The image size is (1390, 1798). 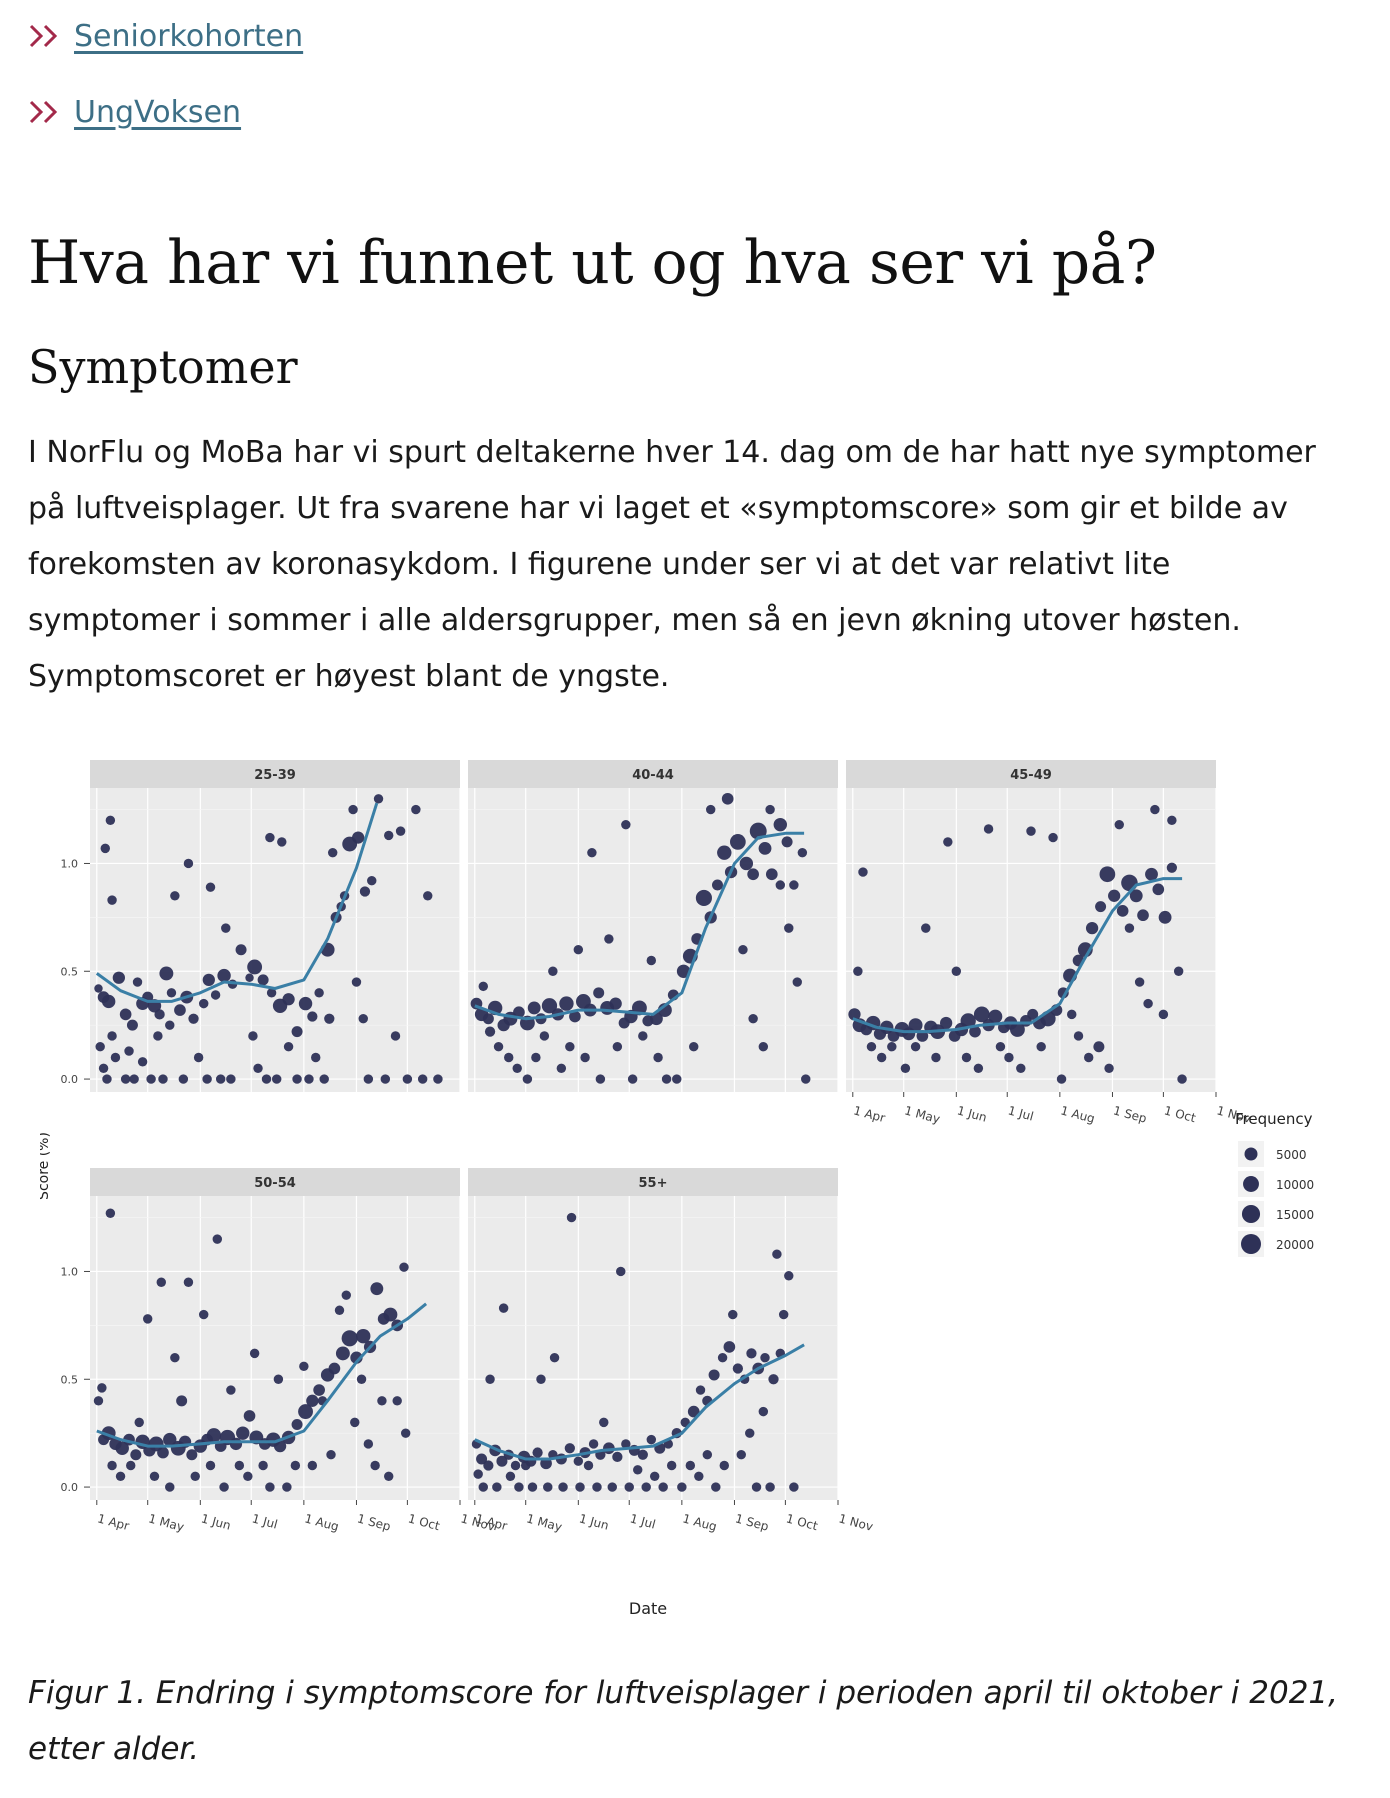 What do you see at coordinates (45, 36) in the screenshot?
I see `double-chevron-right-icon` at bounding box center [45, 36].